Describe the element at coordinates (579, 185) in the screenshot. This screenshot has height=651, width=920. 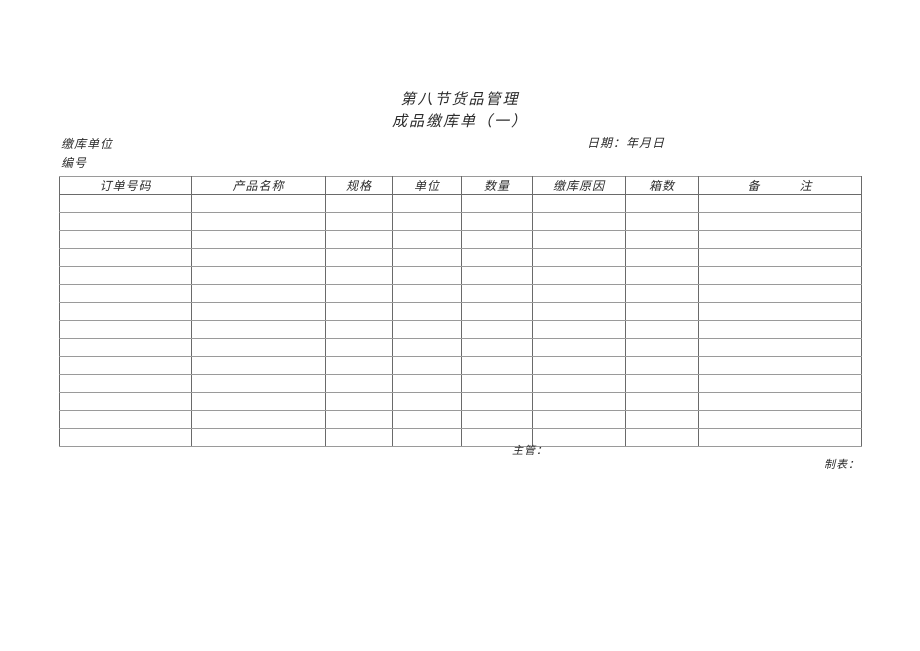
I see `col-header-delivery-reason: 缴库原因` at that location.